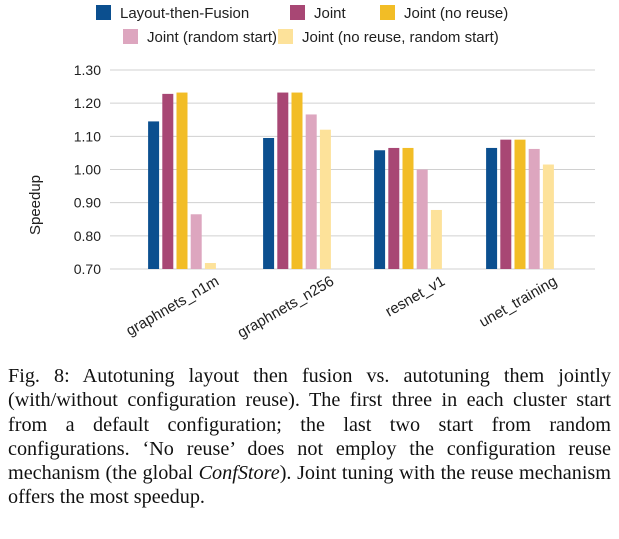  I want to click on bar-joint-no-reuse-resnet-v1, so click(408, 208).